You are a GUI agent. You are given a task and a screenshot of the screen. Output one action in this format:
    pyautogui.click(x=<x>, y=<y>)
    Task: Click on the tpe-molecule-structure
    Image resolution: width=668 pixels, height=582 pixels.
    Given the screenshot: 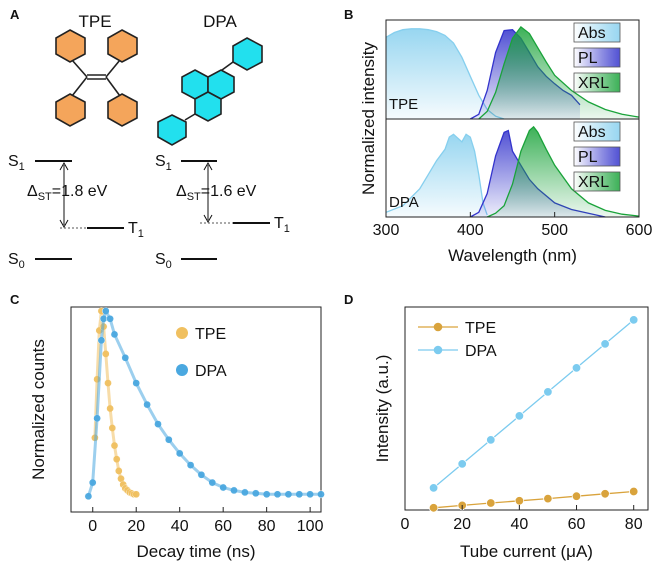 What is the action you would take?
    pyautogui.click(x=96, y=78)
    